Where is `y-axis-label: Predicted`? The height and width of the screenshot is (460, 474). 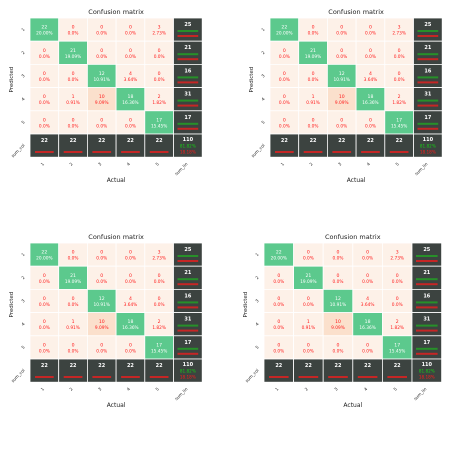 y-axis-label: Predicted is located at coordinates (12, 80).